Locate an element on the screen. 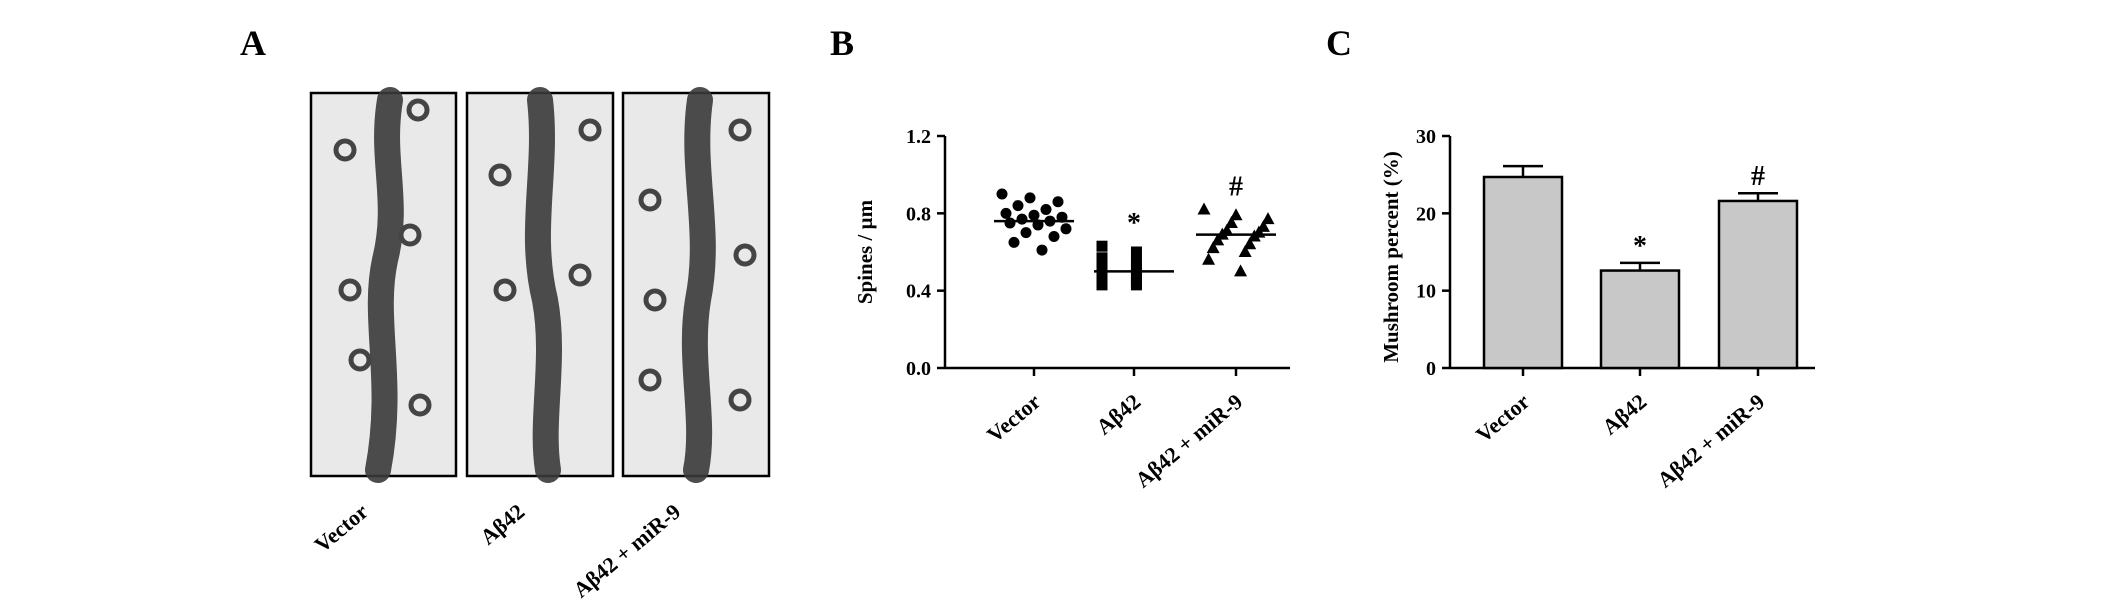  y-tick-label: 20 is located at coordinates (1426, 214).